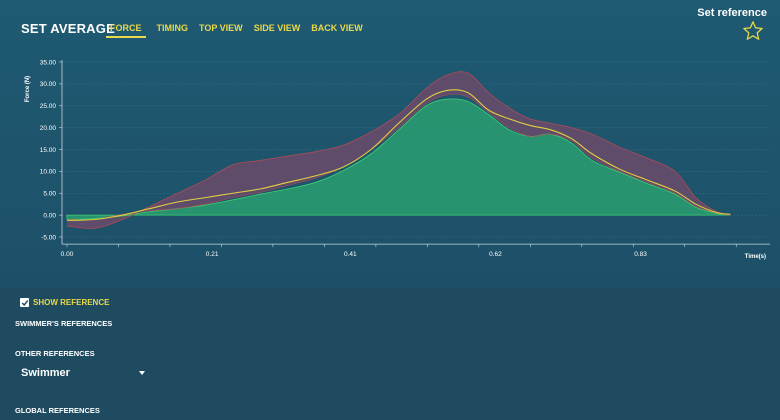 Image resolution: width=780 pixels, height=420 pixels. I want to click on x-tick-label: 0.83, so click(640, 254).